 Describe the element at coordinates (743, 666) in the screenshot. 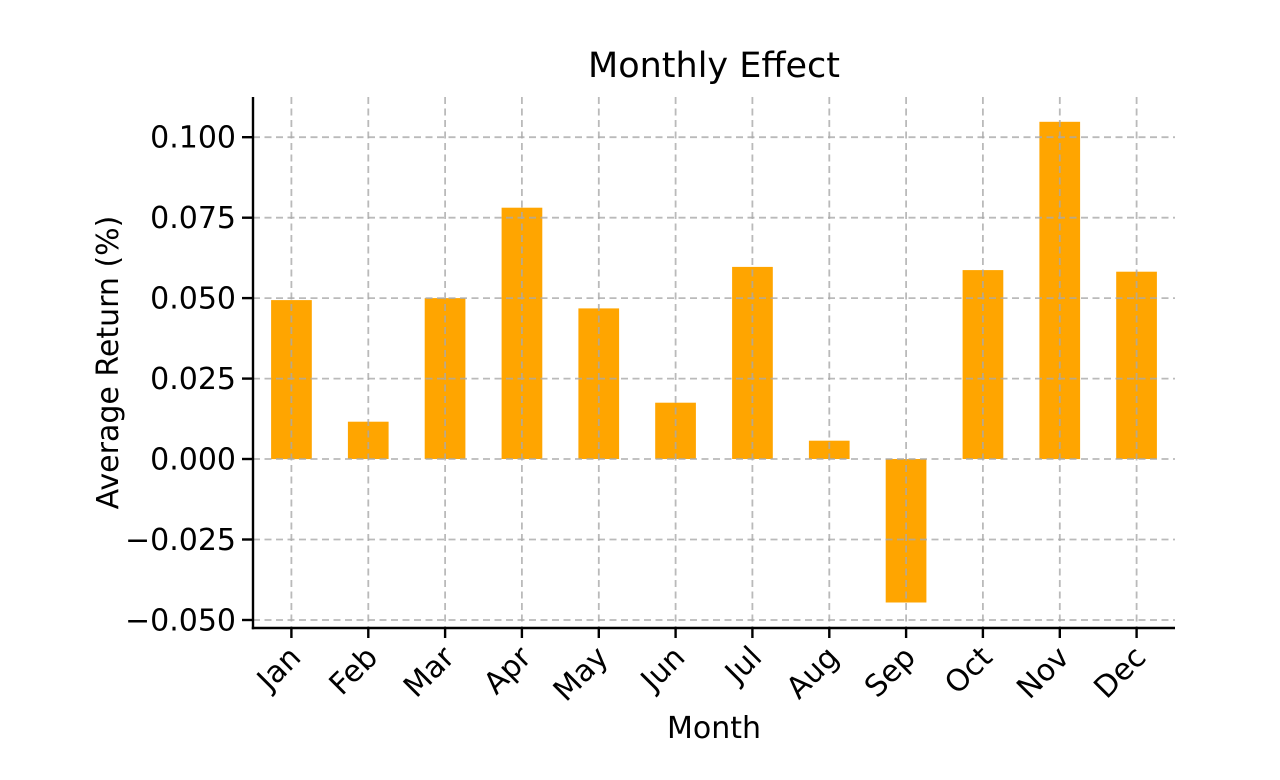

I see `x-tick-label-jul: Jul` at that location.